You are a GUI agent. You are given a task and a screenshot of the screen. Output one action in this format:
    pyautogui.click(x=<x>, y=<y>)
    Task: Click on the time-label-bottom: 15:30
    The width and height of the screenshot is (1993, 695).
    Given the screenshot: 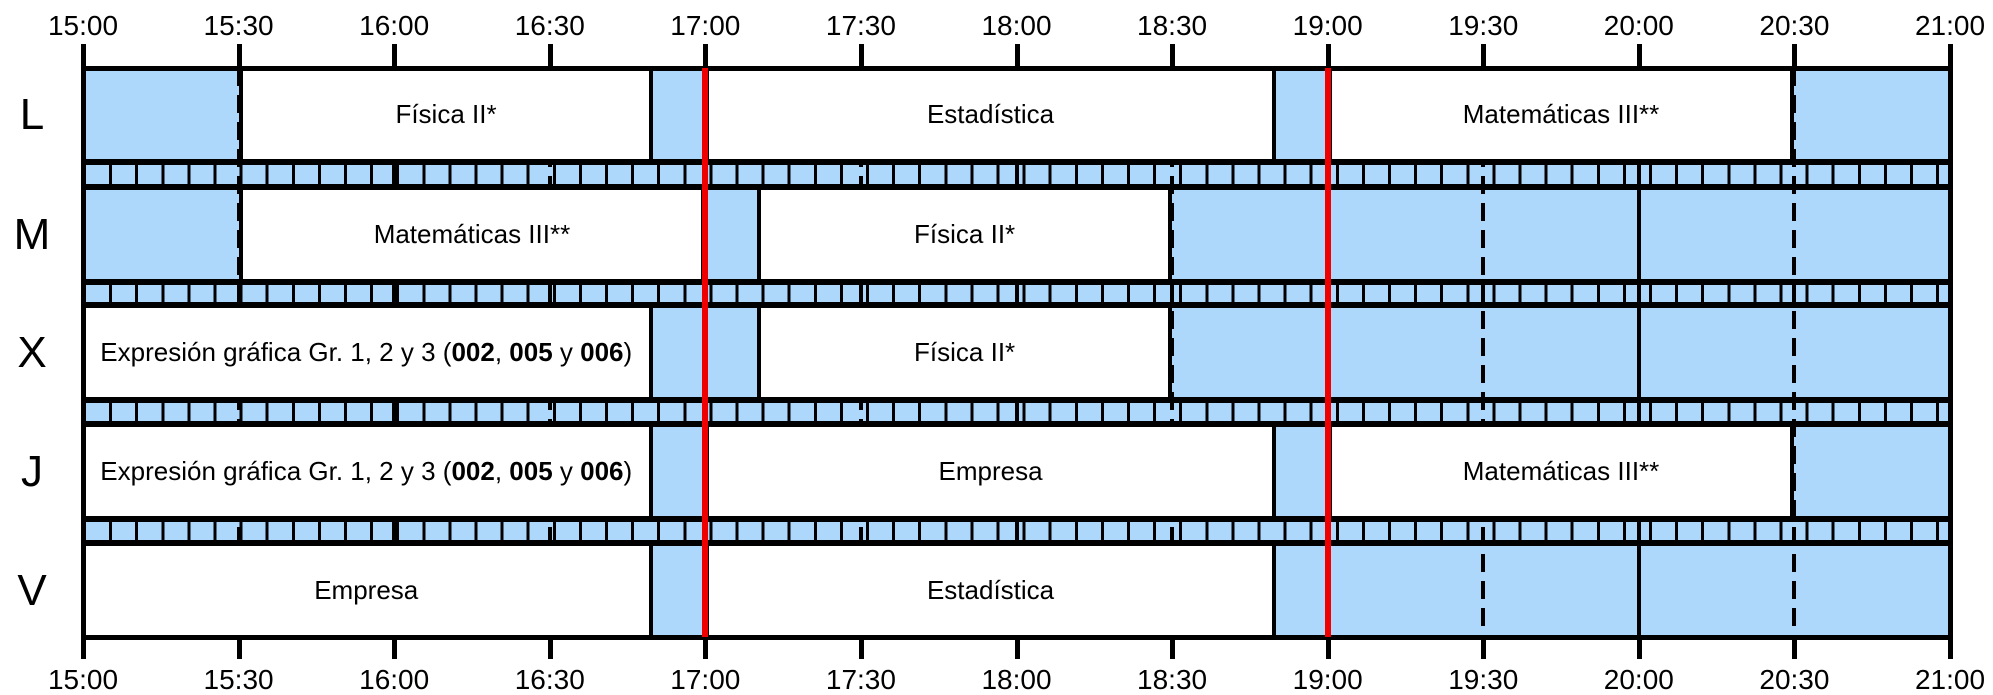 What is the action you would take?
    pyautogui.click(x=238, y=679)
    